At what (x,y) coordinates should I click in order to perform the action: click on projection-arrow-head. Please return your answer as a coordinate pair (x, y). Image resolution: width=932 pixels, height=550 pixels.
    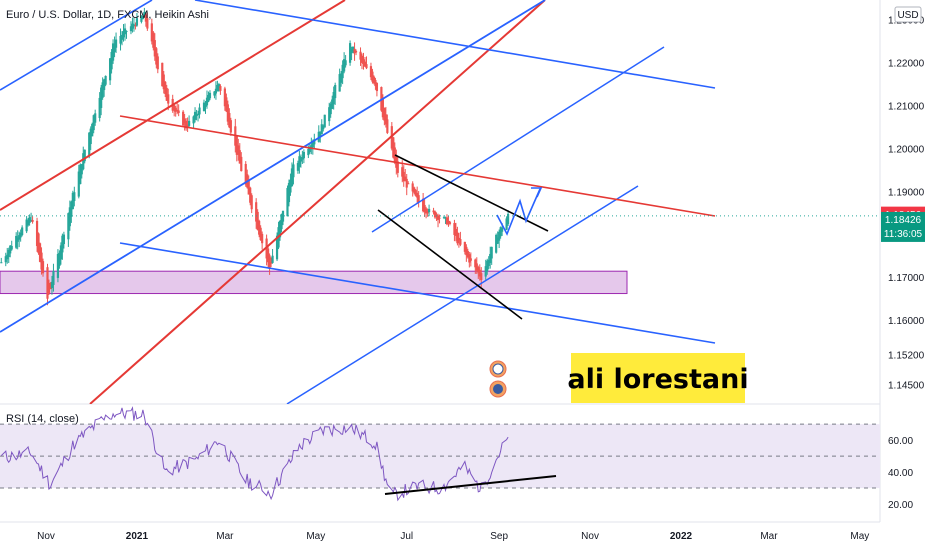
    Looking at the image, I should click on (537, 192).